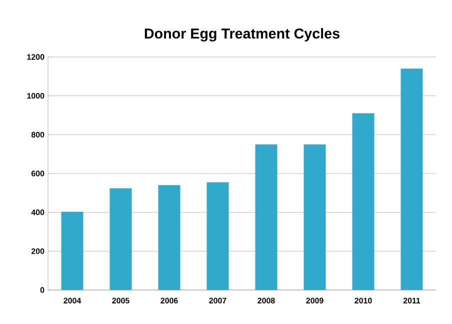  I want to click on chart-title: Donor Egg Treatment Cycles, so click(242, 35).